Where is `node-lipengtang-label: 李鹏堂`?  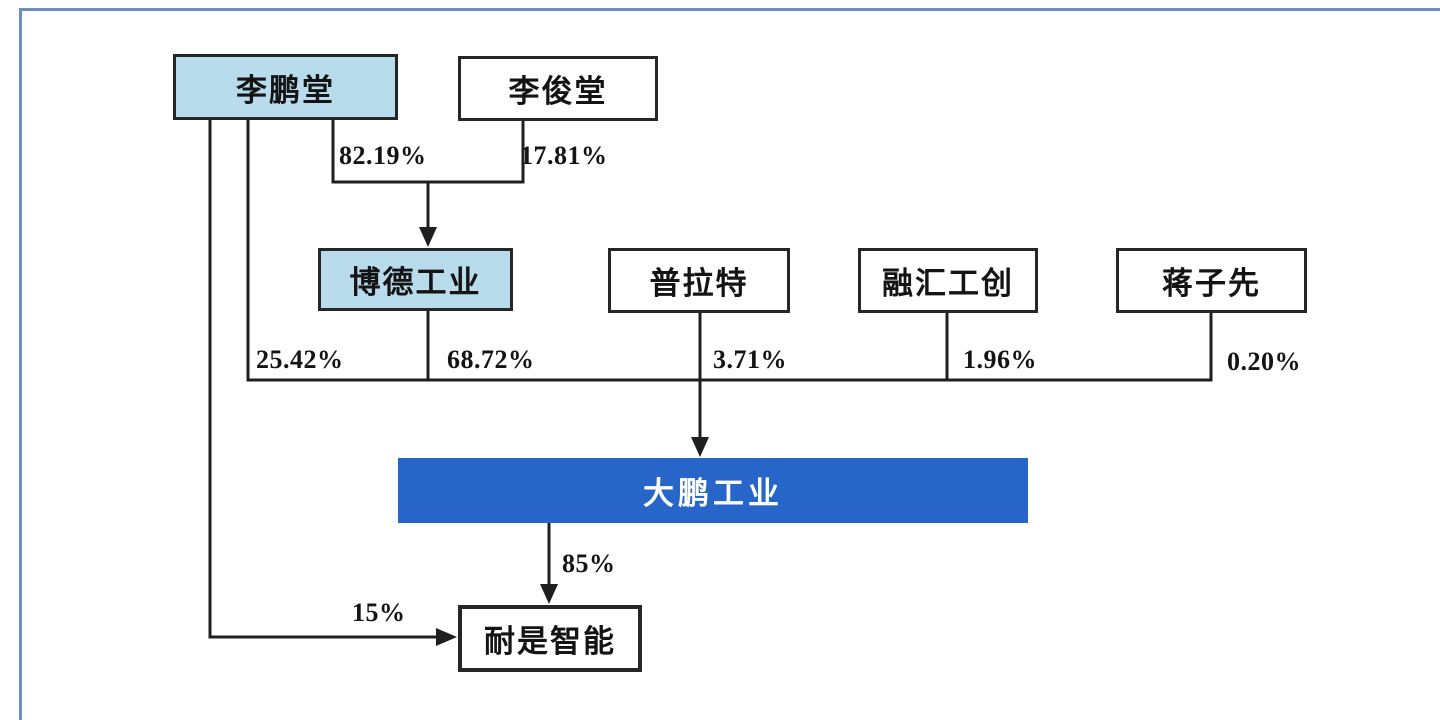 node-lipengtang-label: 李鹏堂 is located at coordinates (285, 90).